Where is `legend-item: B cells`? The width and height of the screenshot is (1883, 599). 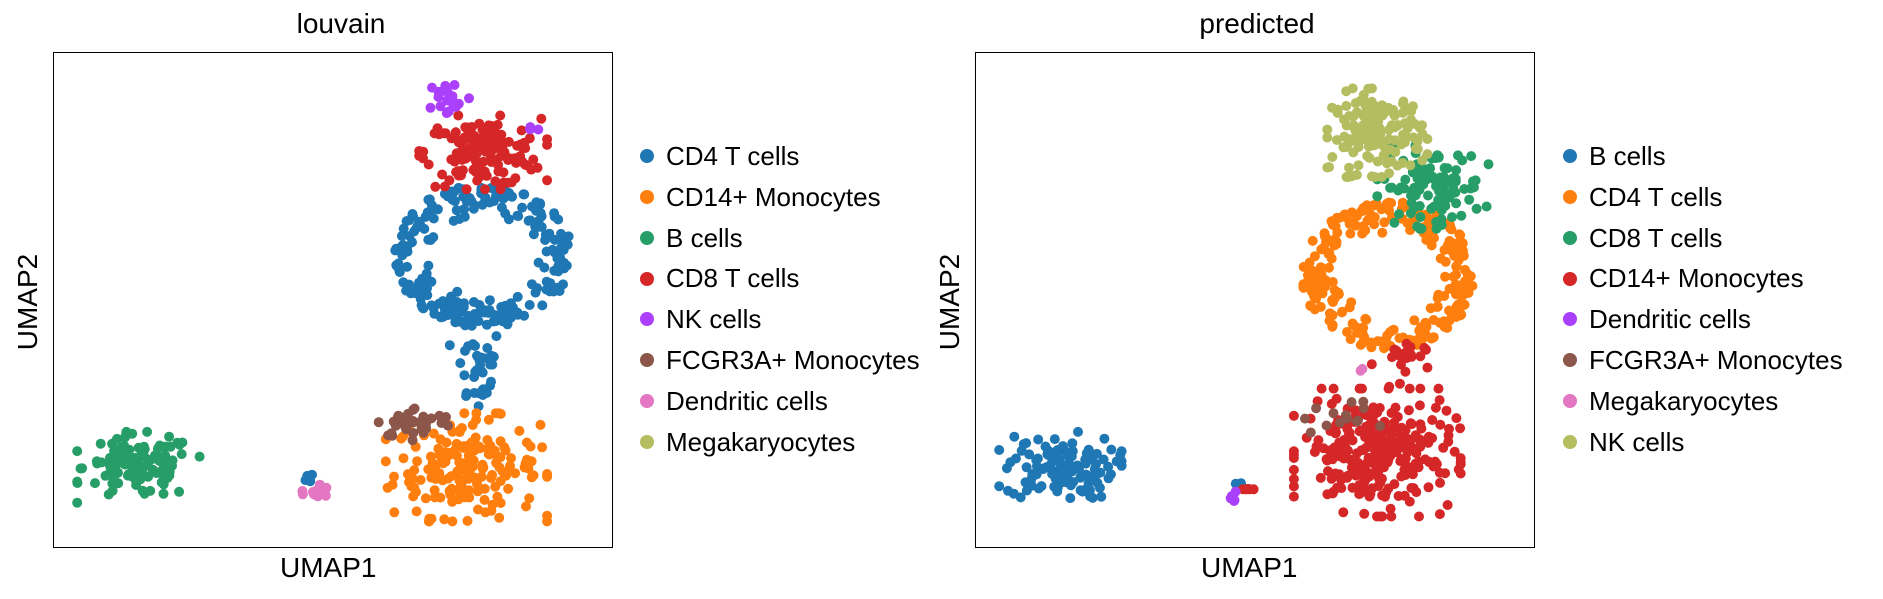 legend-item: B cells is located at coordinates (691, 238).